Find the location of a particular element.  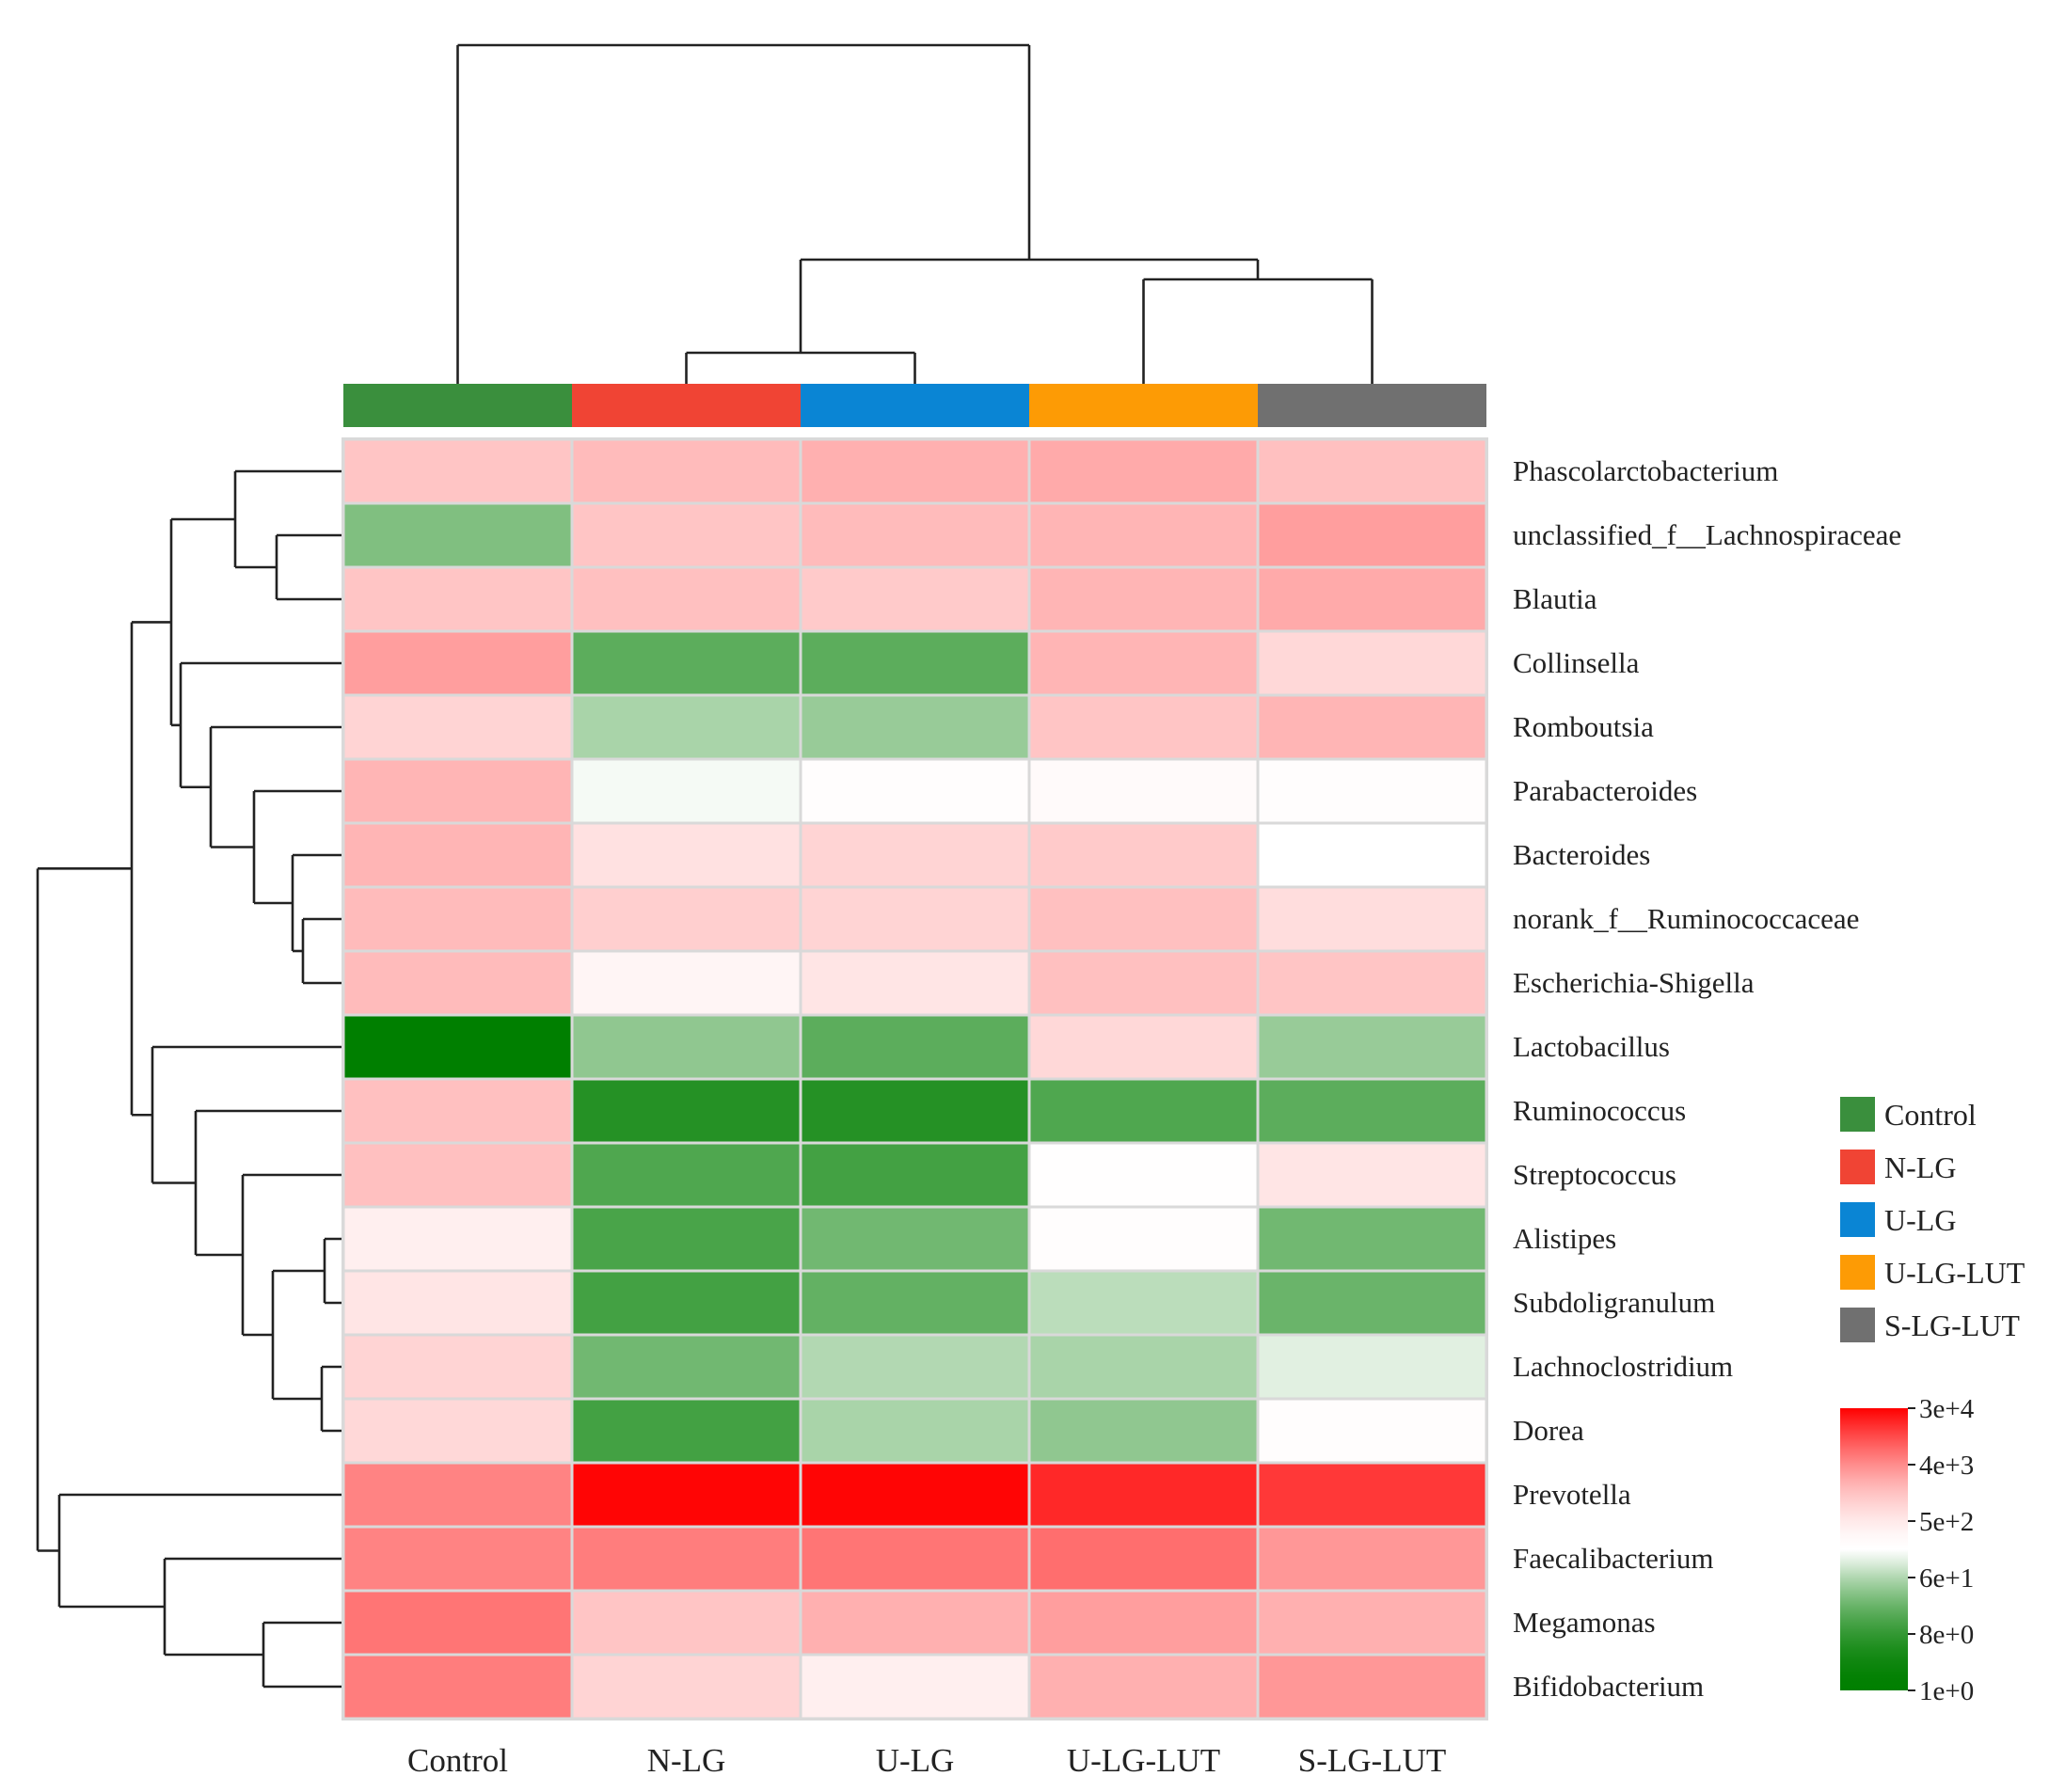

row-label: Bifidobacterium is located at coordinates (1608, 1687).